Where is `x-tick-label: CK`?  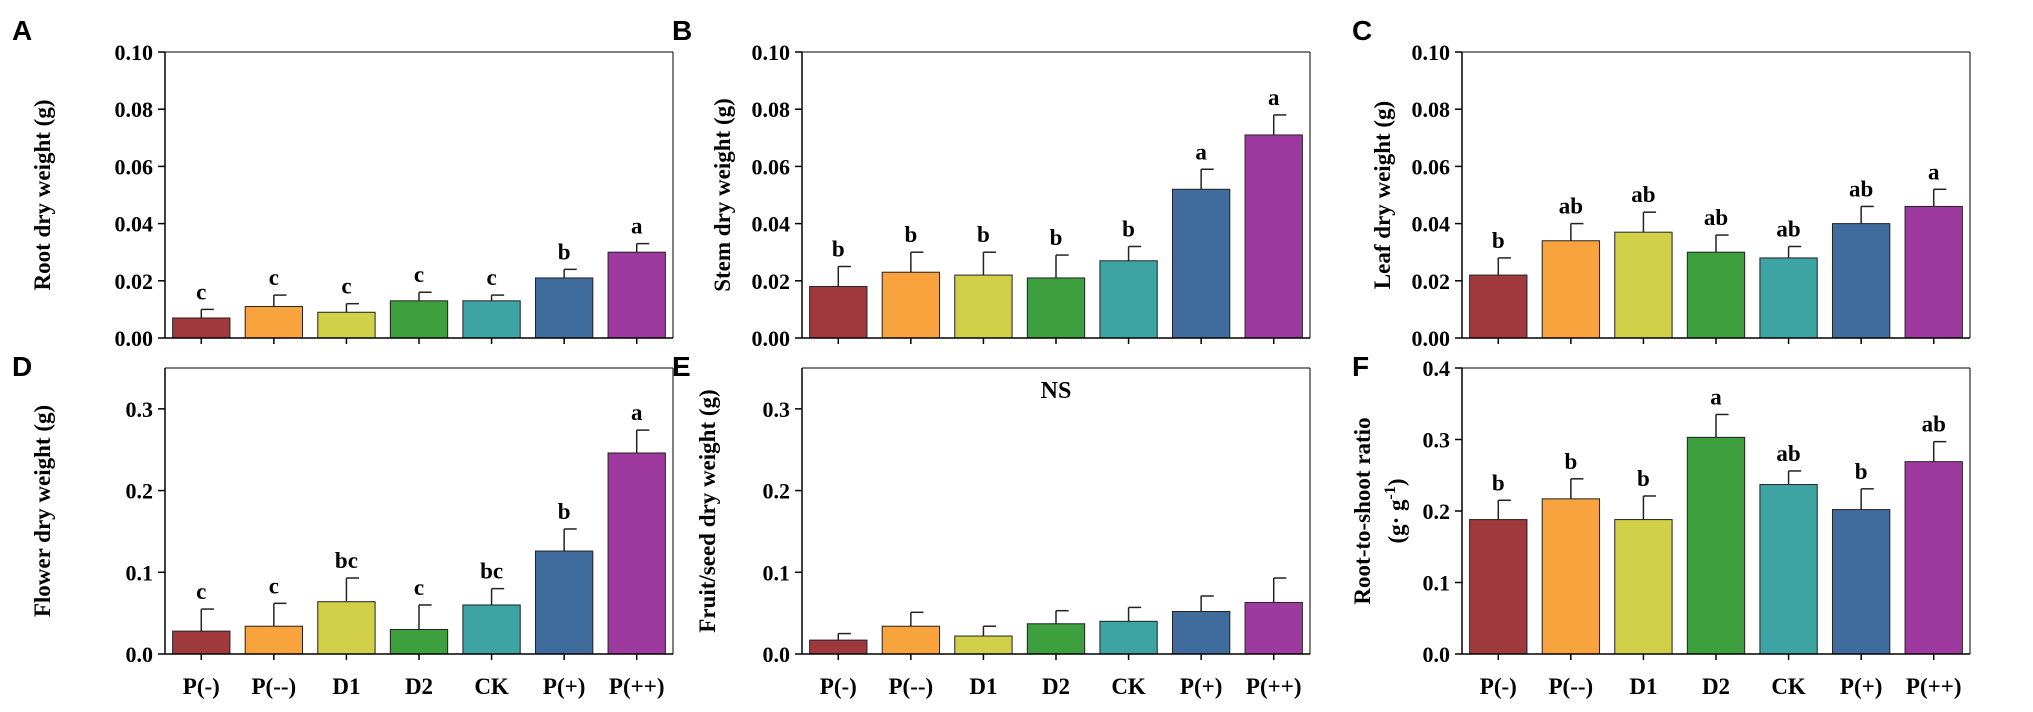
x-tick-label: CK is located at coordinates (1128, 686).